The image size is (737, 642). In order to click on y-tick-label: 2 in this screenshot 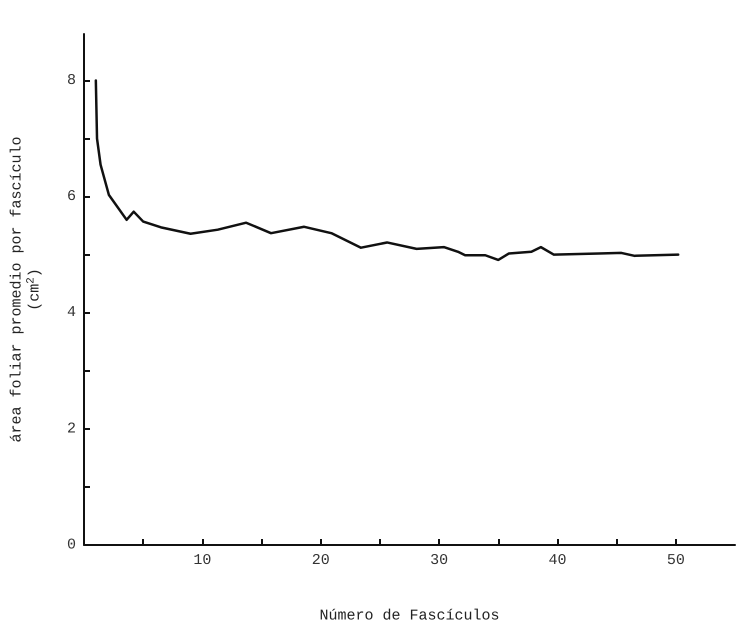, I will do `click(71, 429)`.